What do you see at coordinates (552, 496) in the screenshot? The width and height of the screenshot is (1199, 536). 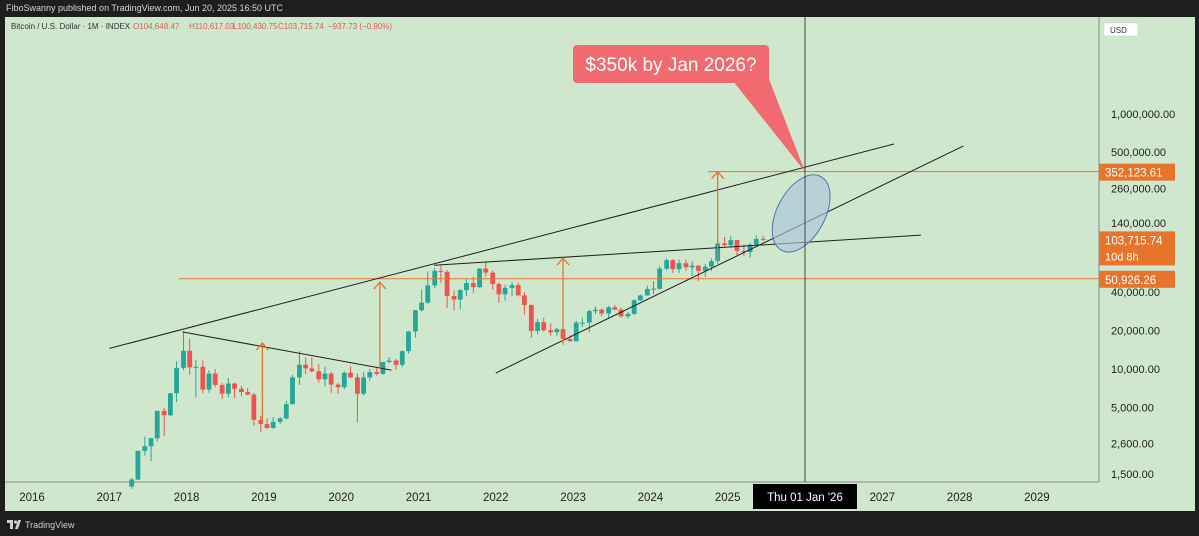 I see `time-axis-background` at bounding box center [552, 496].